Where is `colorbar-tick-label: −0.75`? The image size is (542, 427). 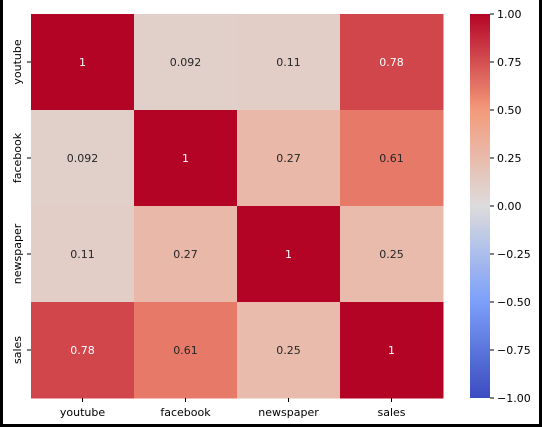
colorbar-tick-label: −0.75 is located at coordinates (514, 350).